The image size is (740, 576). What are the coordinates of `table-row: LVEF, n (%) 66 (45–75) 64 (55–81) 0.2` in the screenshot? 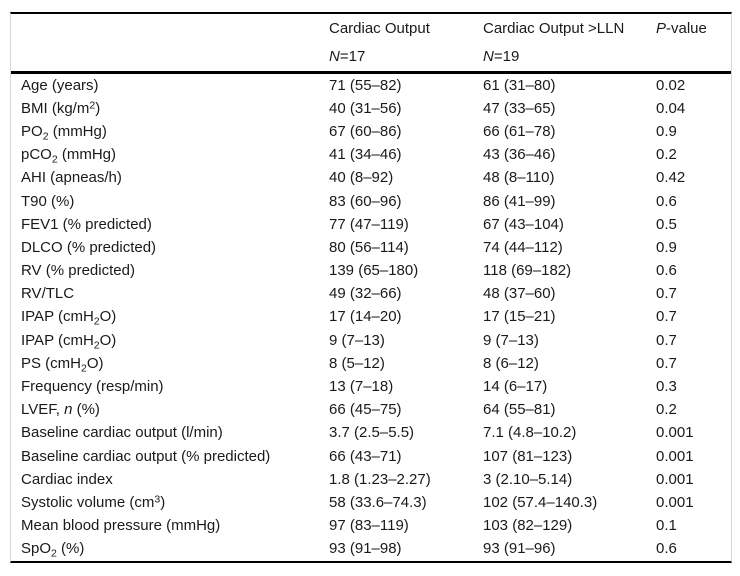 It's located at (371, 410).